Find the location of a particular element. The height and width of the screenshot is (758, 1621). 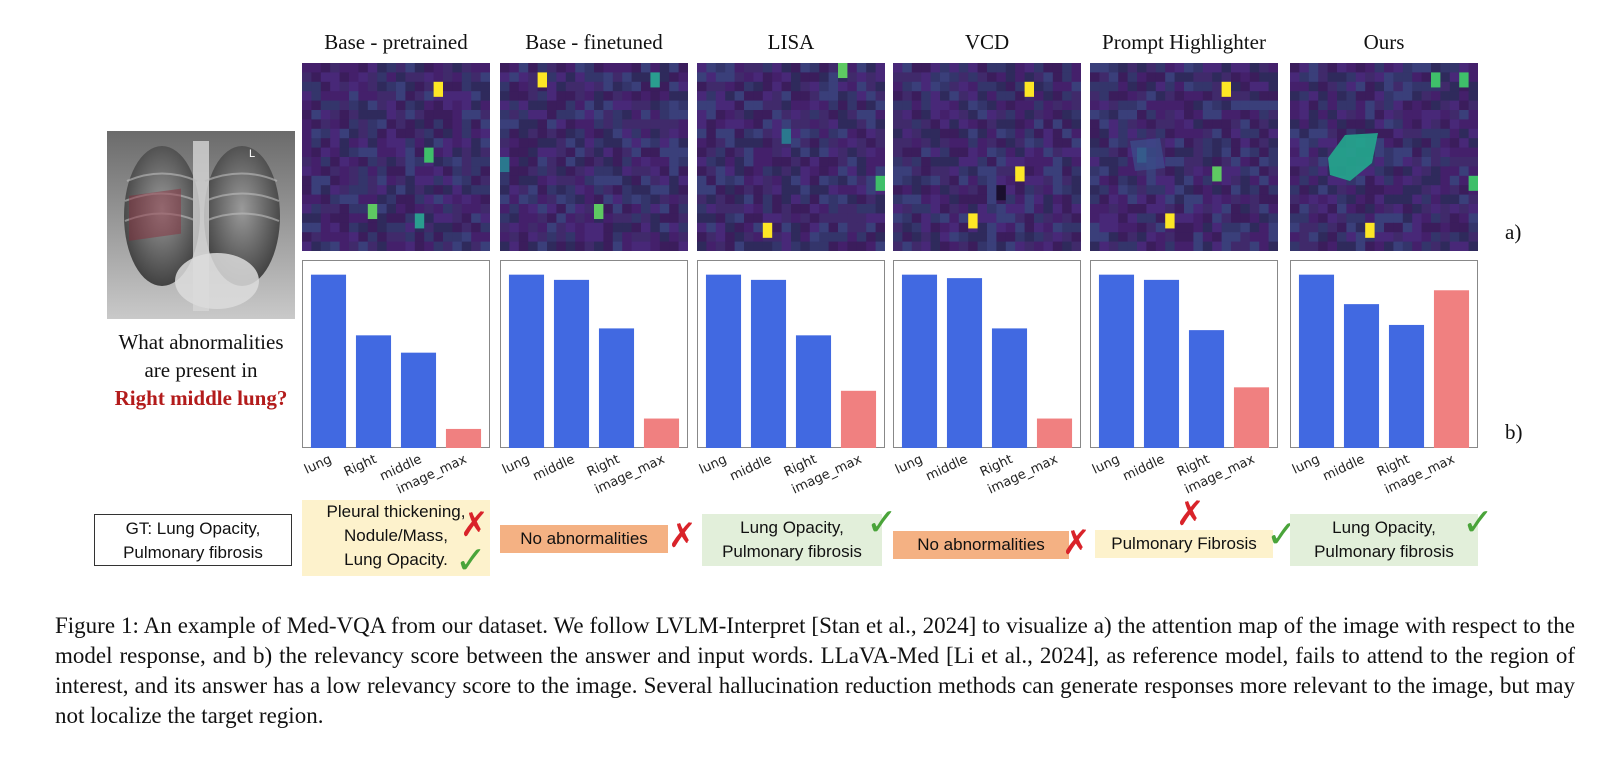

heatmap-hot-cell is located at coordinates (1370, 230).